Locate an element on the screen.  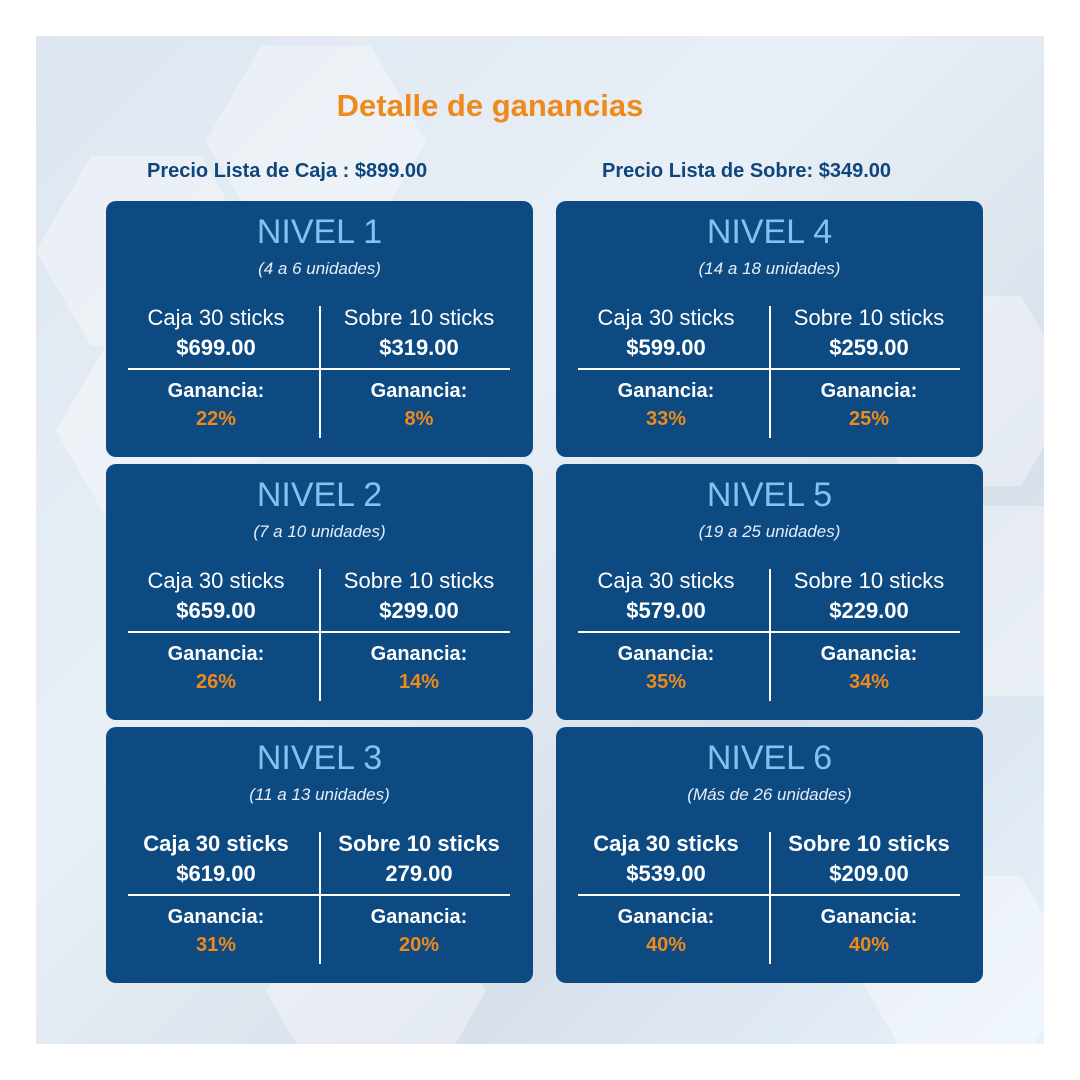
sobre-product: Sobre 10 sticks 279.00 is located at coordinates (419, 859).